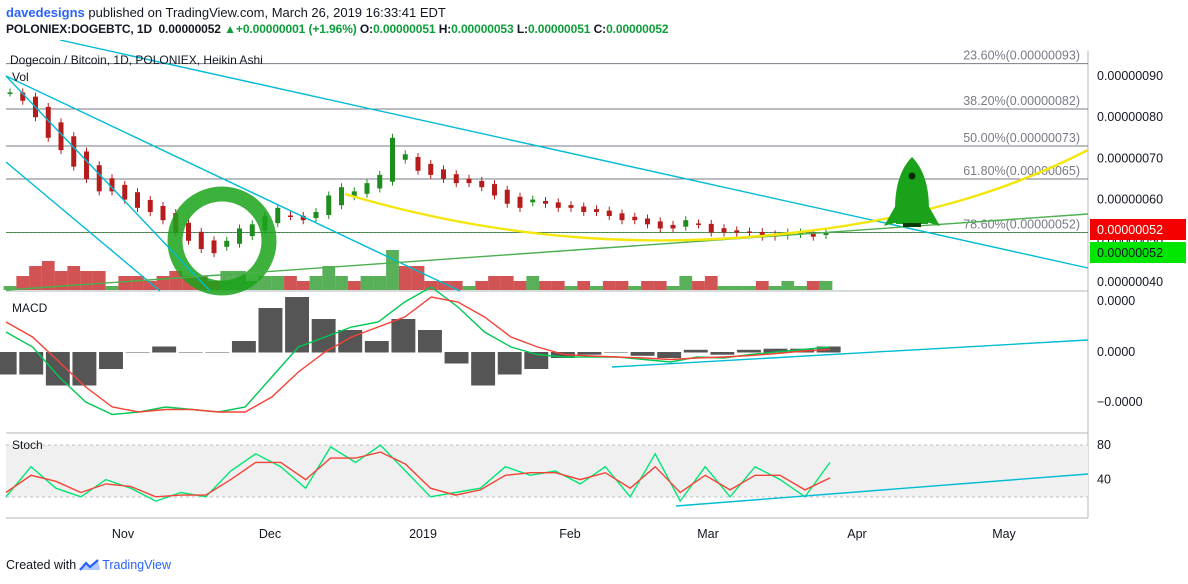 The height and width of the screenshot is (584, 1188). I want to click on macd-histogram, so click(420, 341).